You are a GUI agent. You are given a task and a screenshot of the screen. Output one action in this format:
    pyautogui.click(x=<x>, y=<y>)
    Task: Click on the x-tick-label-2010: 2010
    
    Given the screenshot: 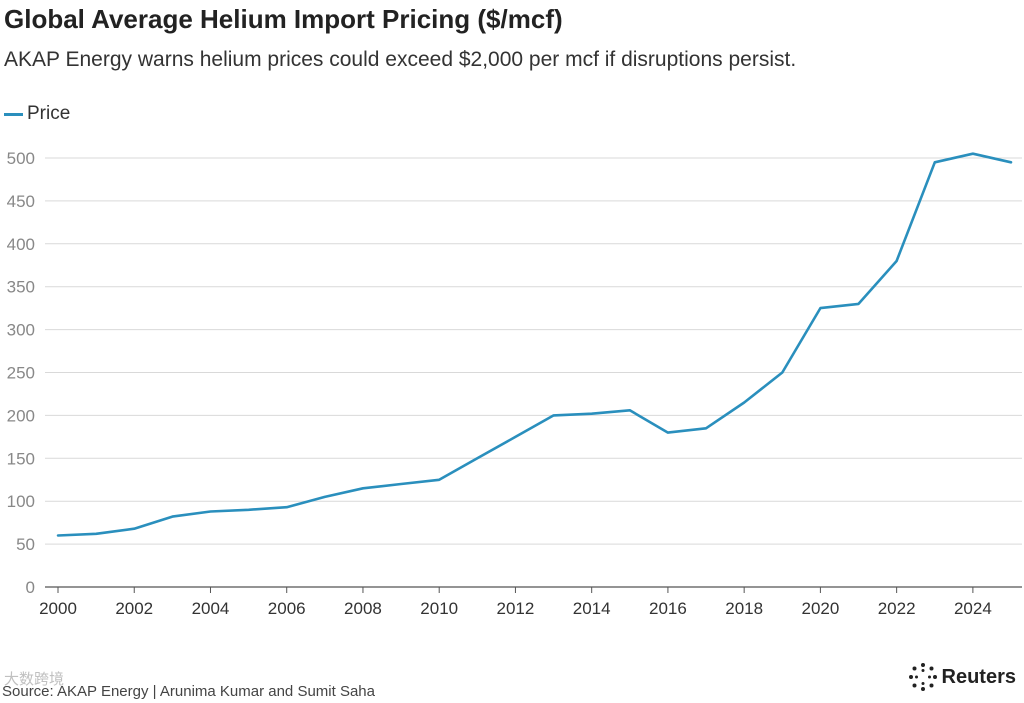 What is the action you would take?
    pyautogui.click(x=439, y=608)
    